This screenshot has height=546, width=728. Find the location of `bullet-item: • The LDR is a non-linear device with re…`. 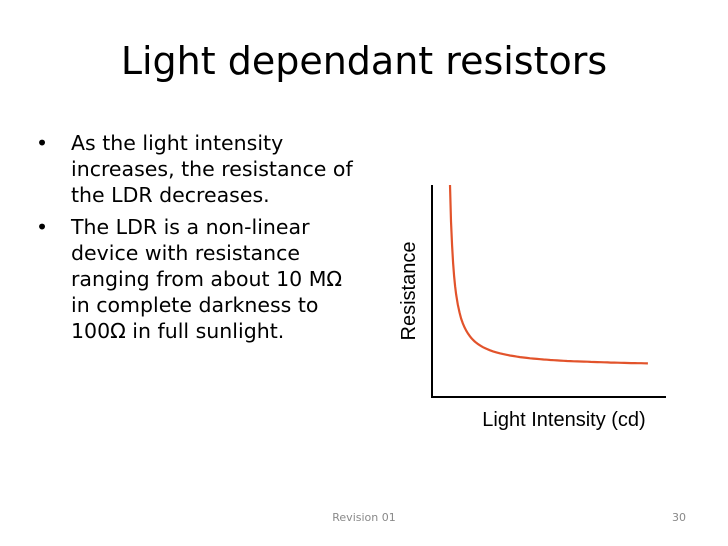

bullet-item: • The LDR is a non-linear device with re… is located at coordinates (196, 279).